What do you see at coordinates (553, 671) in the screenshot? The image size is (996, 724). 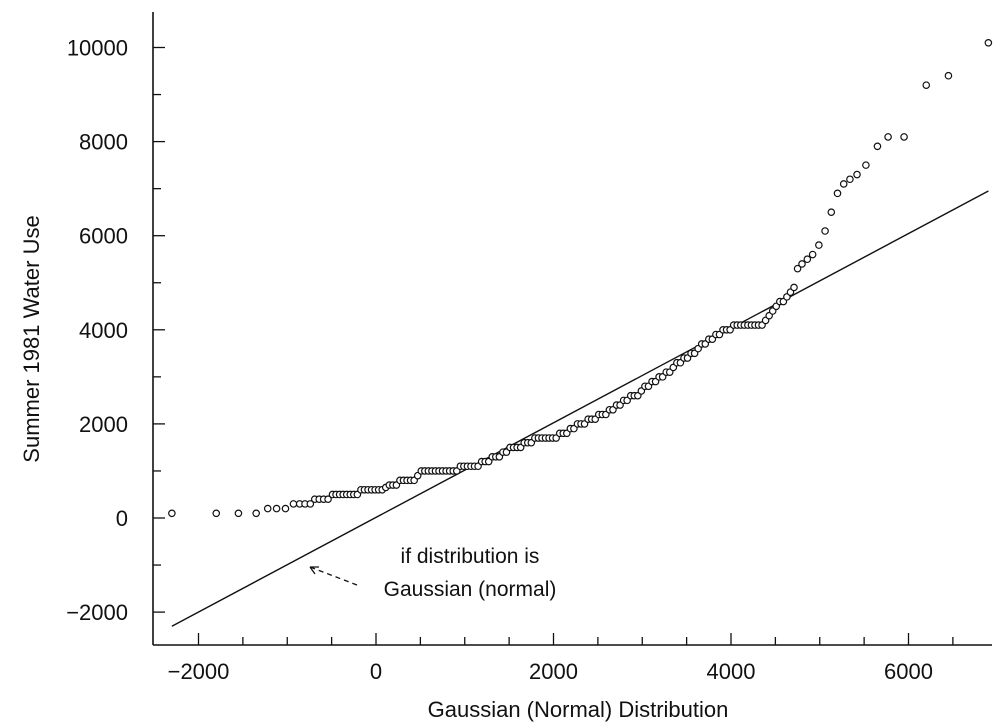 I see `x-tick-label: 2000` at bounding box center [553, 671].